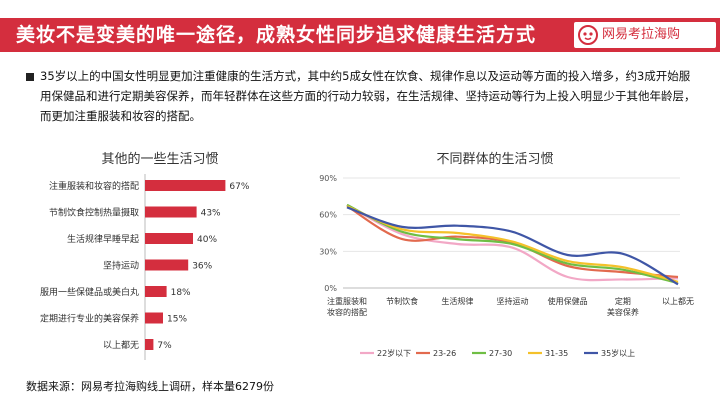  I want to click on x-tick-label: 注重服装和, so click(347, 301).